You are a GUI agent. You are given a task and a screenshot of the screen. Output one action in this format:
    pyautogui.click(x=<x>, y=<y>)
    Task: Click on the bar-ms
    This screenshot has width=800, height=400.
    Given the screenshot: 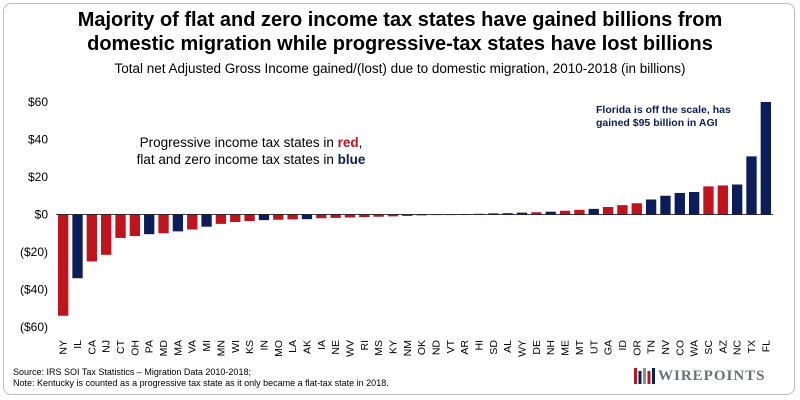 What is the action you would take?
    pyautogui.click(x=378, y=215)
    